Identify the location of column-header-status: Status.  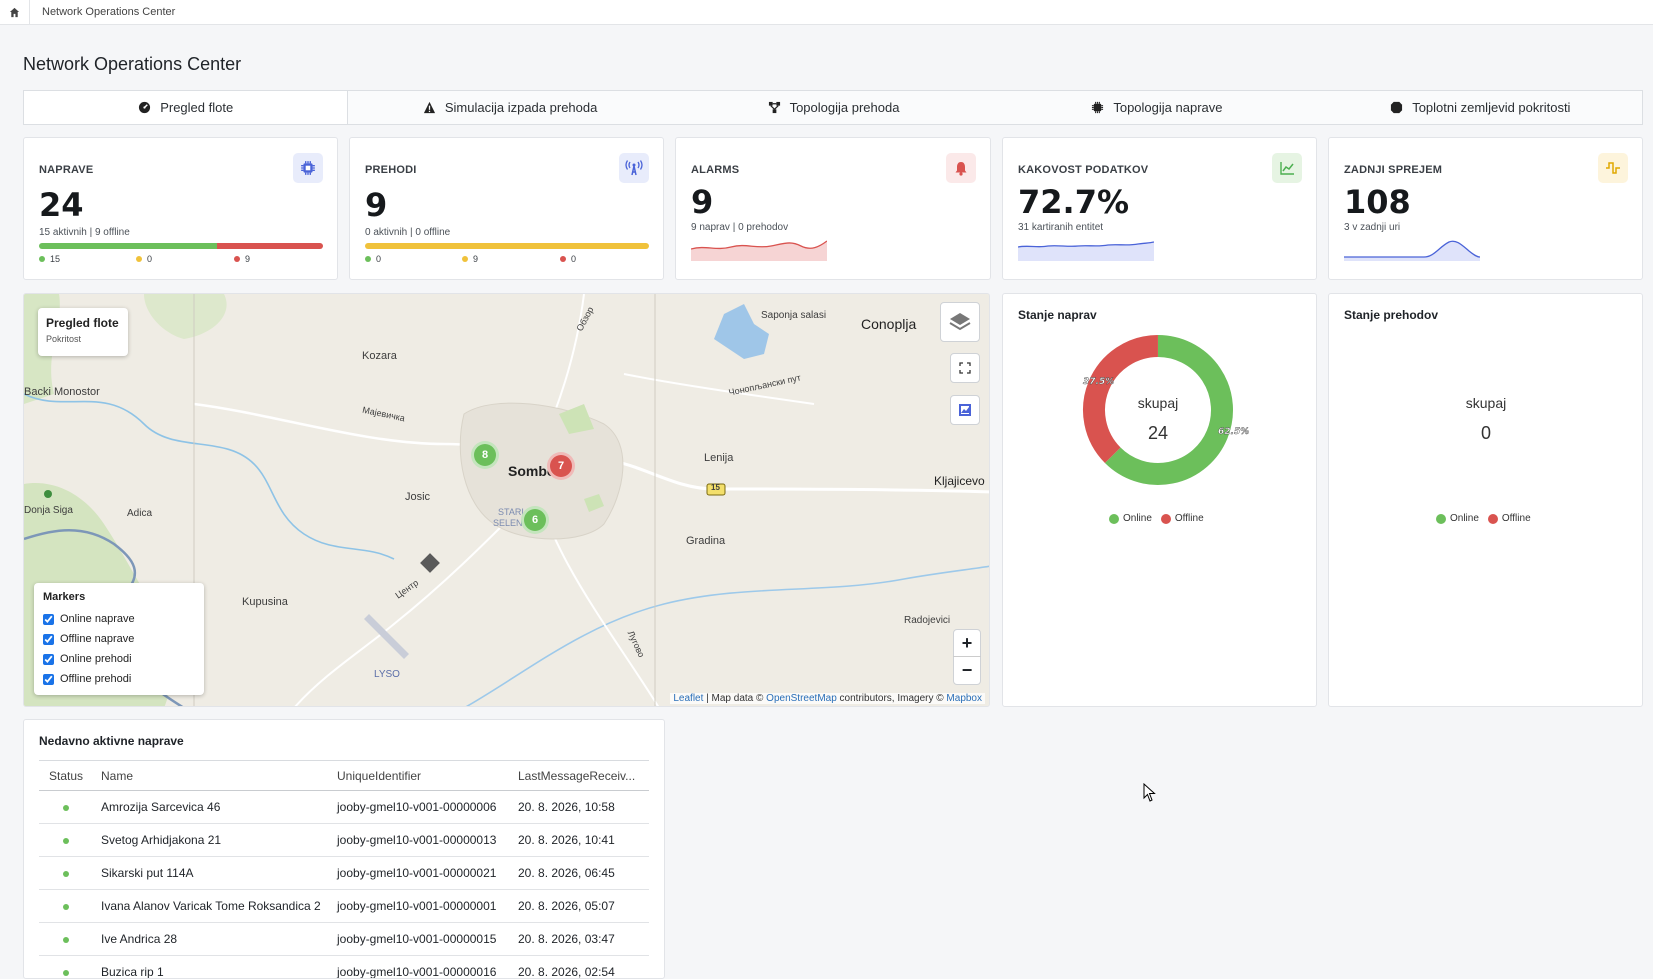
(65, 776).